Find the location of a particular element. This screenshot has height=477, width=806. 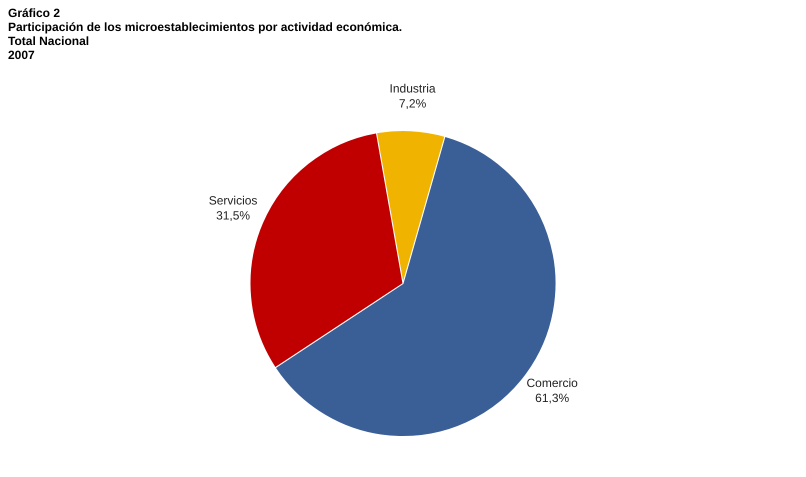

data-label: 31,5% is located at coordinates (233, 215).